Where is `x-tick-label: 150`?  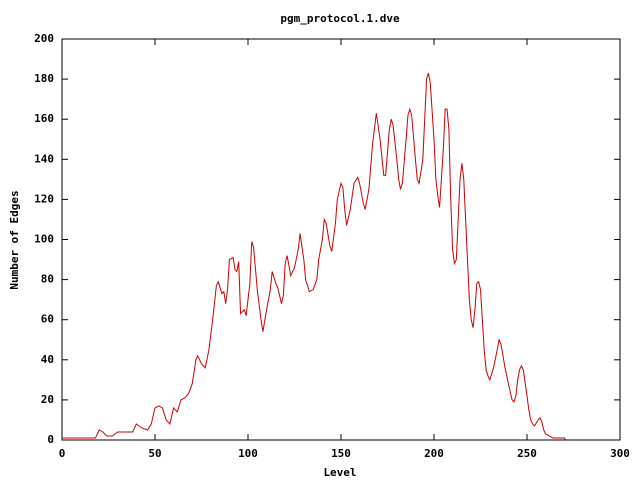 x-tick-label: 150 is located at coordinates (341, 453).